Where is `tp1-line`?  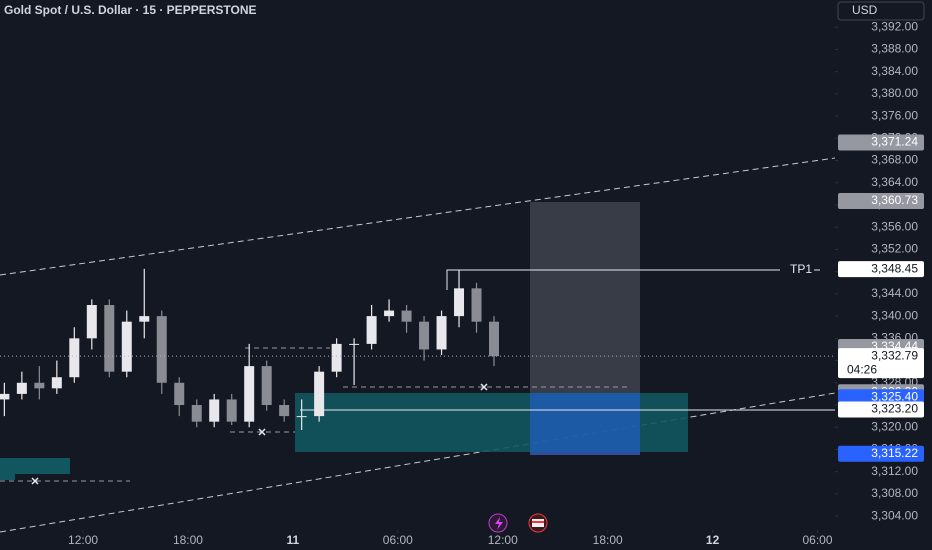
tp1-line is located at coordinates (613, 279).